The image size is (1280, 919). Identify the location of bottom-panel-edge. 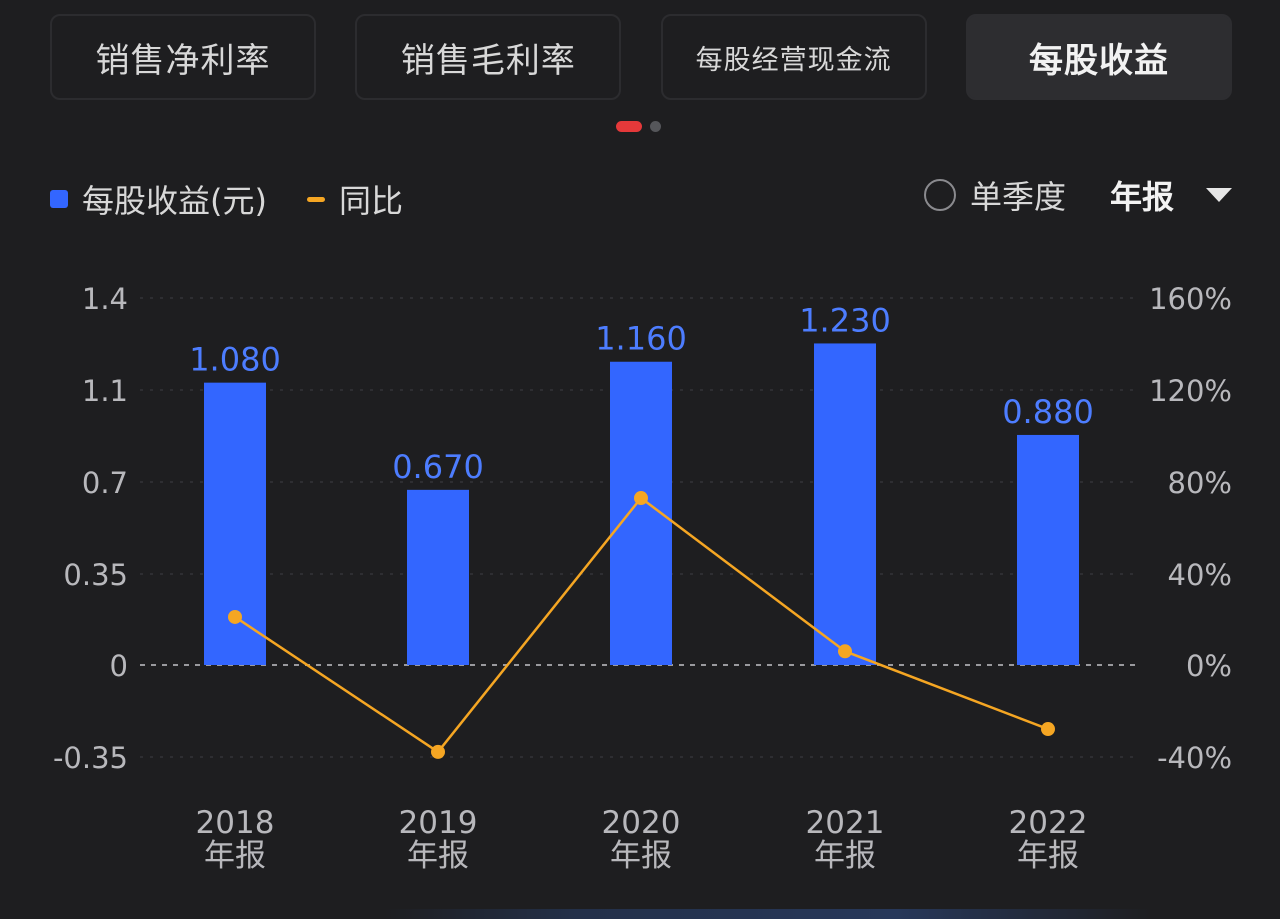
(640, 914).